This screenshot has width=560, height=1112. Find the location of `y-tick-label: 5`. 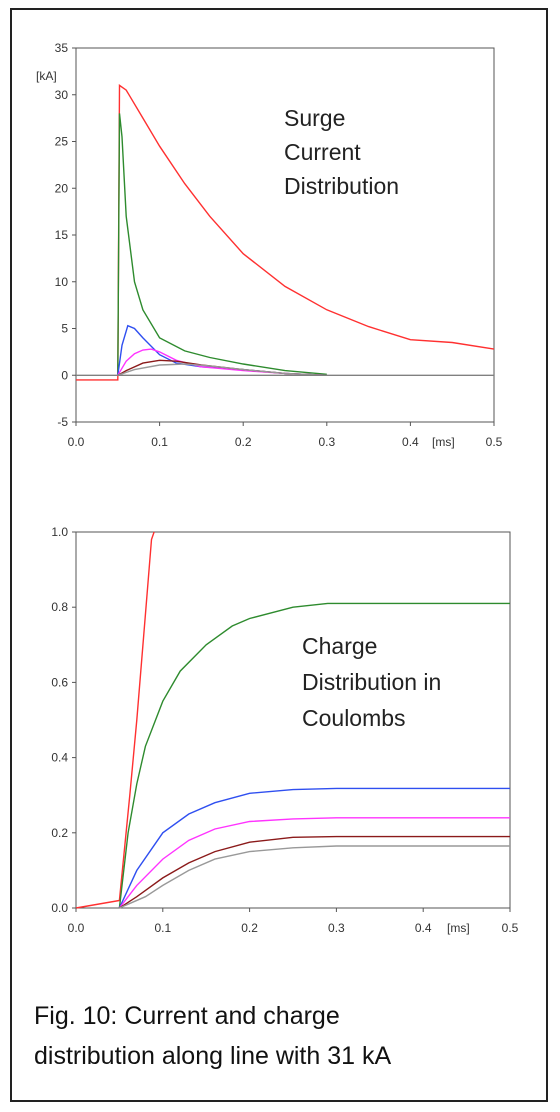

y-tick-label: 5 is located at coordinates (64, 329).